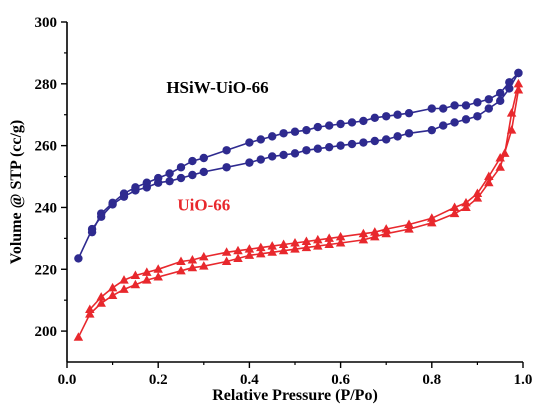 The image size is (534, 409). I want to click on x-tick-label: 0.0, so click(67, 380).